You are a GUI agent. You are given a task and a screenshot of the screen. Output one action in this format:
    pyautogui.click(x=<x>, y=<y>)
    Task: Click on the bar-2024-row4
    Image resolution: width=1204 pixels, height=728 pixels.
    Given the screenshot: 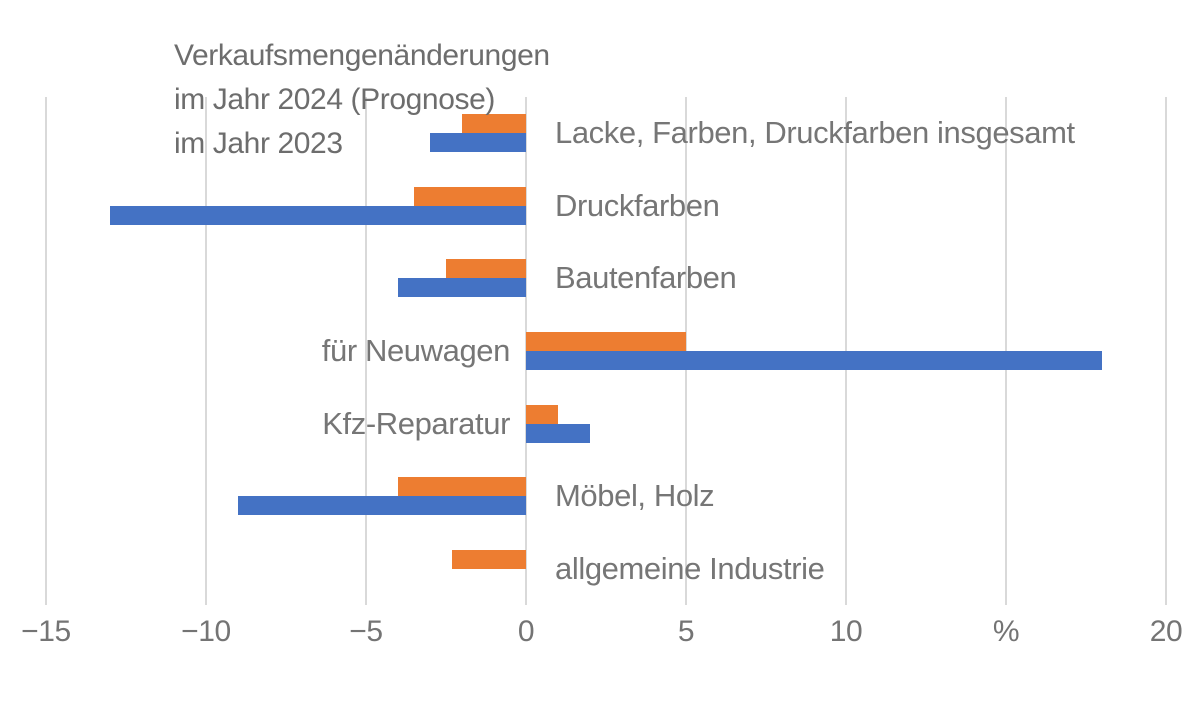 What is the action you would take?
    pyautogui.click(x=542, y=414)
    